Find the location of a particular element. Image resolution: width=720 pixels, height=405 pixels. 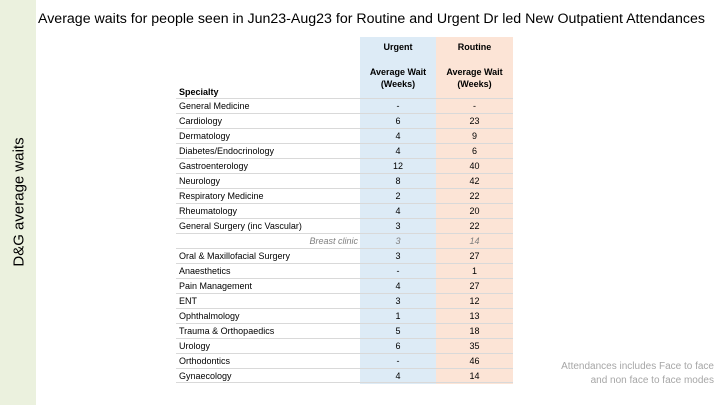

routine-wait: 35 is located at coordinates (474, 346).